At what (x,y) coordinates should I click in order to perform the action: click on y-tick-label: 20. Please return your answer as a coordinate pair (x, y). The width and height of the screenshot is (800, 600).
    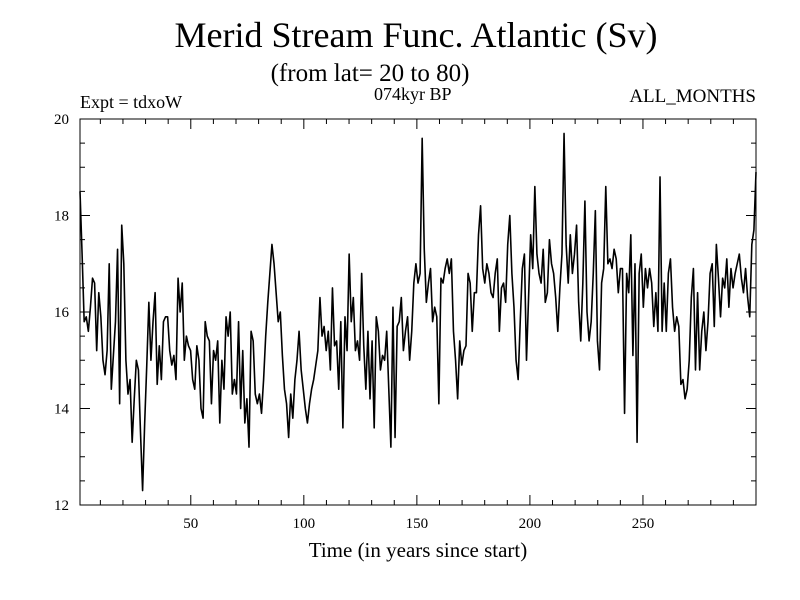
    Looking at the image, I should click on (61, 120).